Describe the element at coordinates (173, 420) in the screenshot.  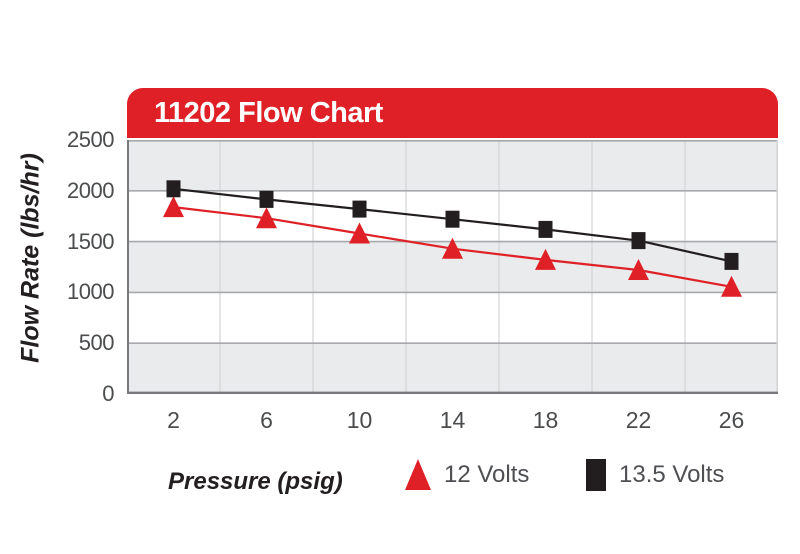
I see `x-tick-label: 2` at that location.